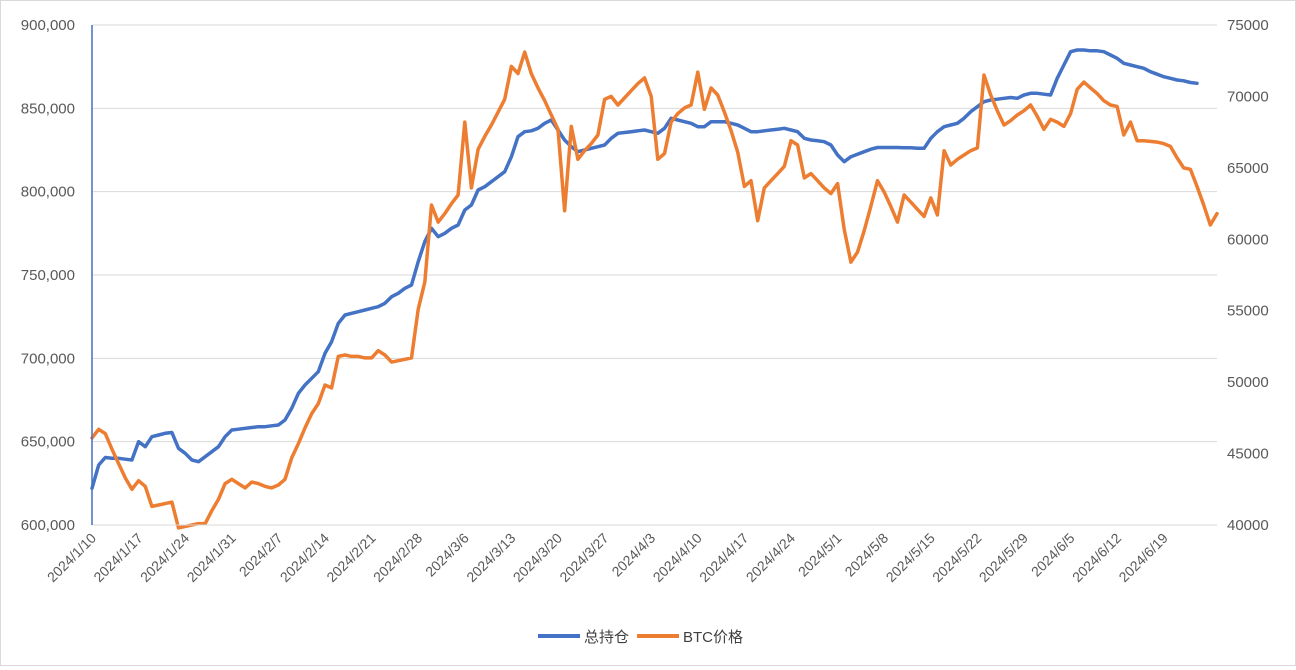 This screenshot has width=1296, height=670. I want to click on right-axis-tick-label: 65000, so click(1248, 168).